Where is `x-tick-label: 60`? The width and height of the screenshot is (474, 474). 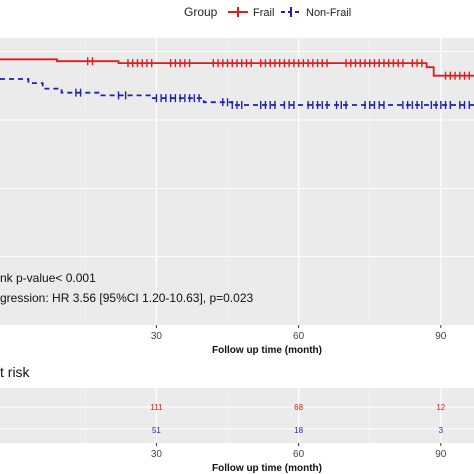 x-tick-label: 60 is located at coordinates (299, 336).